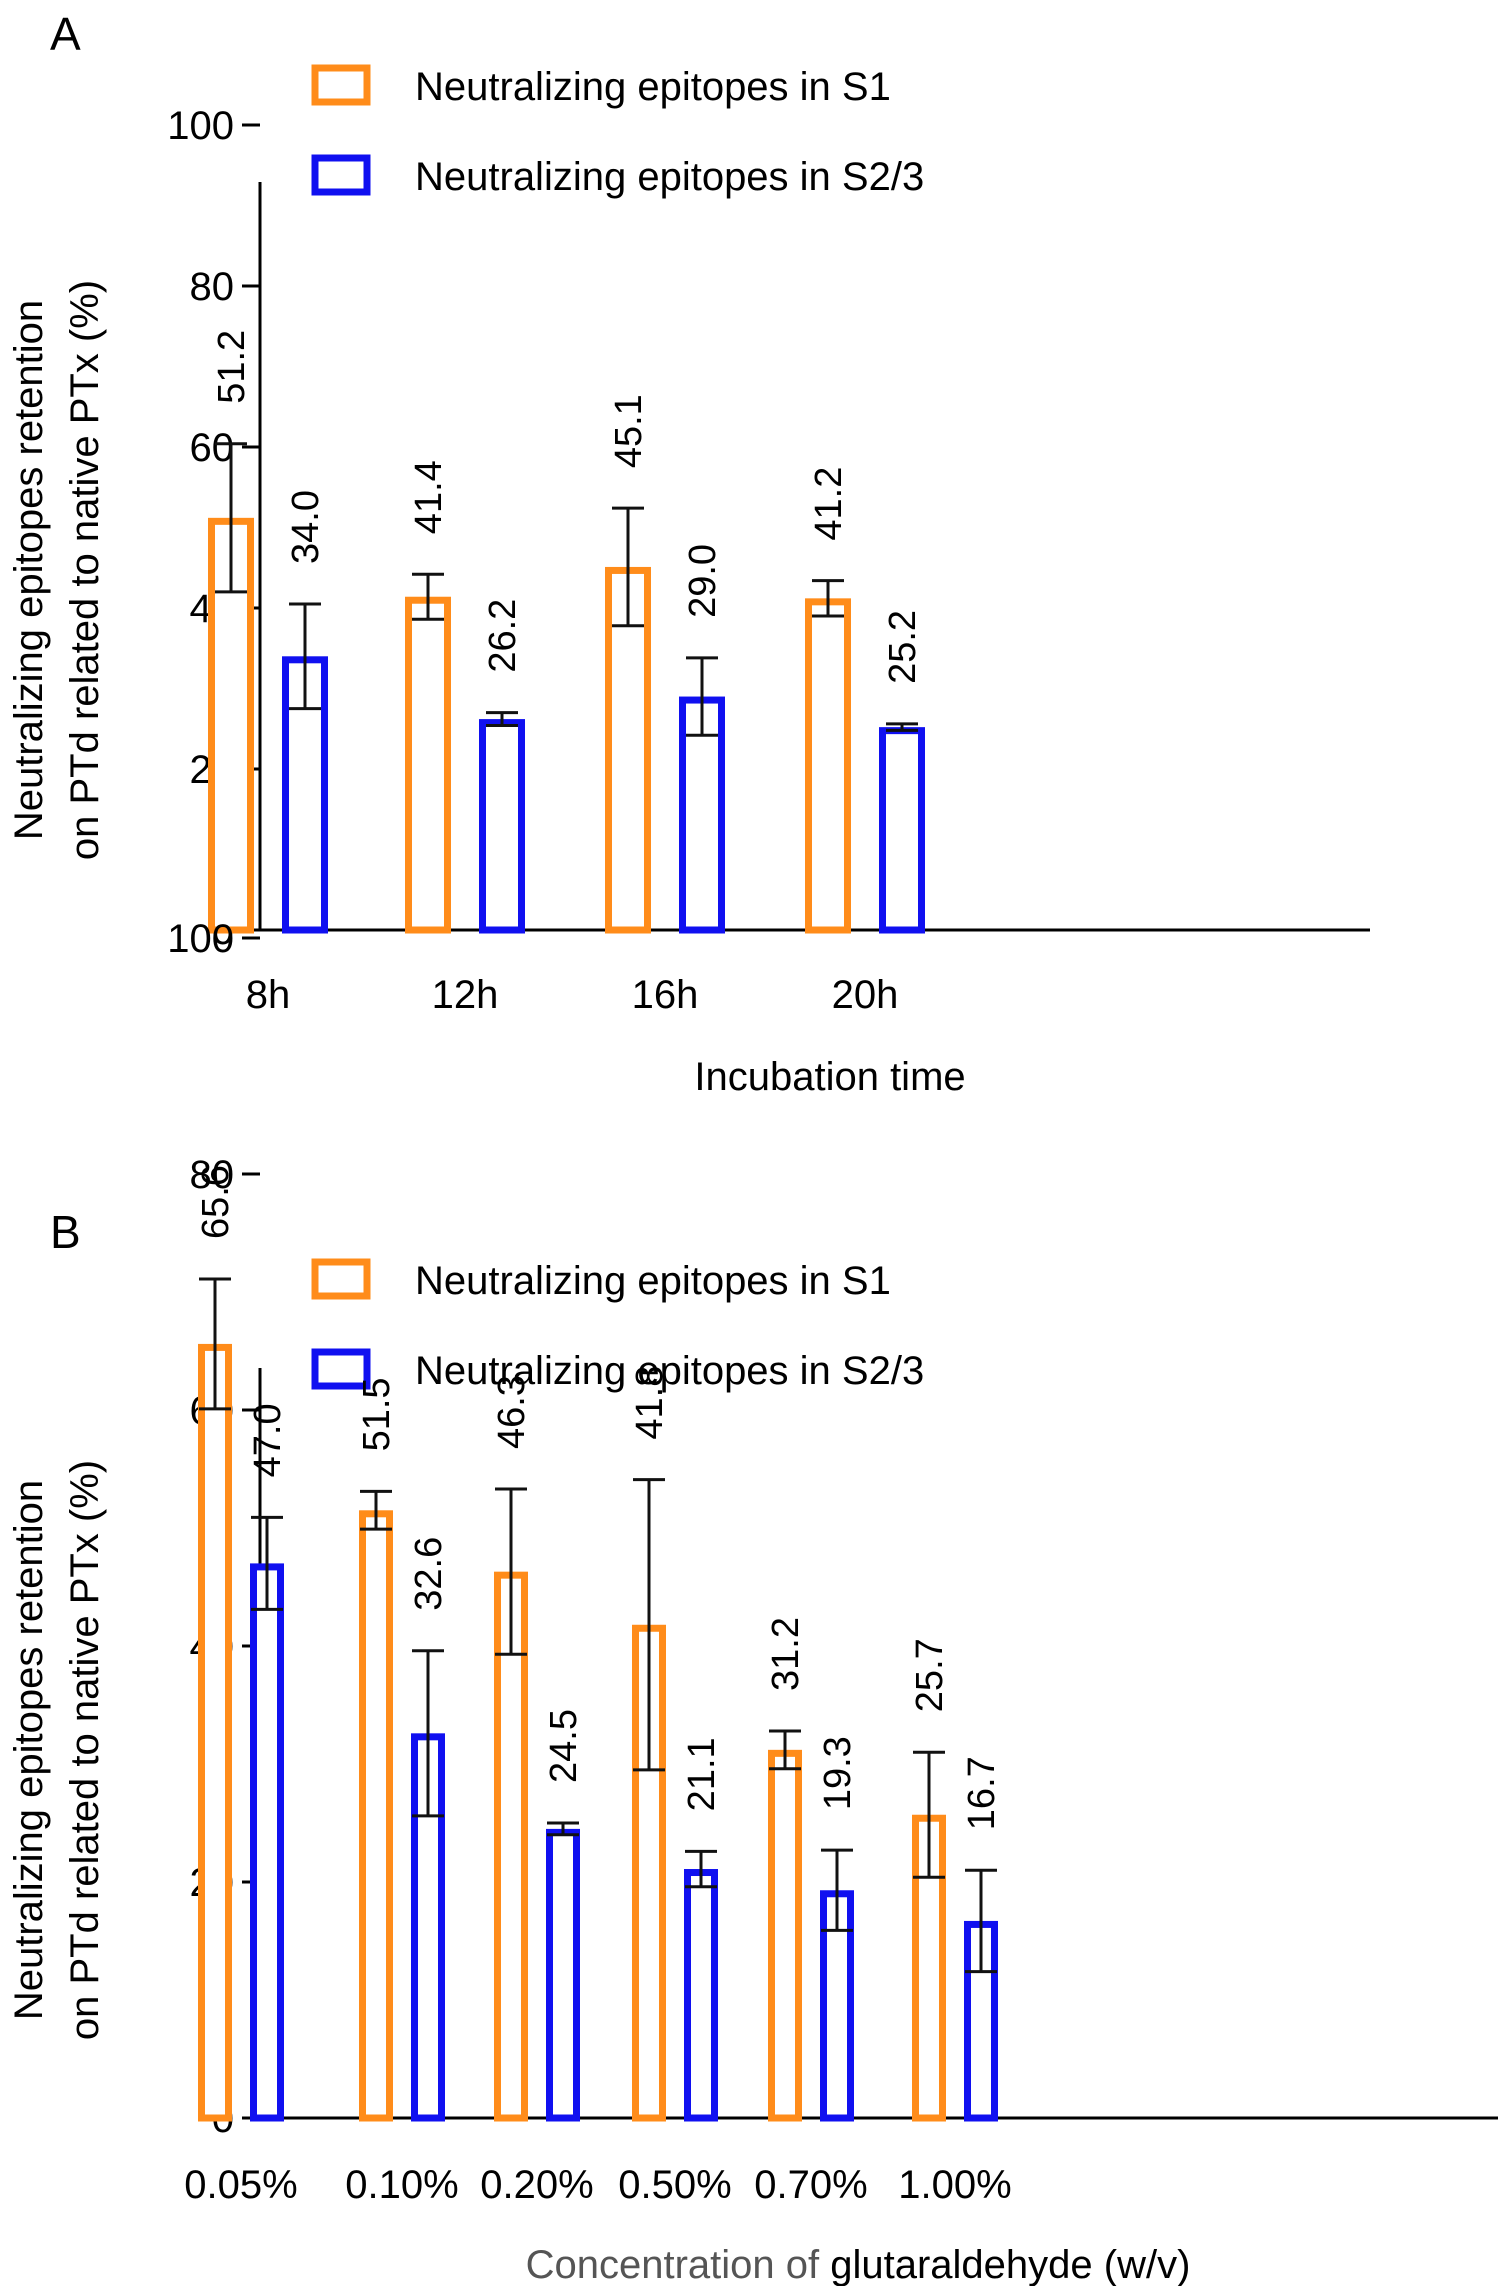  I want to click on panel-a-letter: A, so click(65, 34).